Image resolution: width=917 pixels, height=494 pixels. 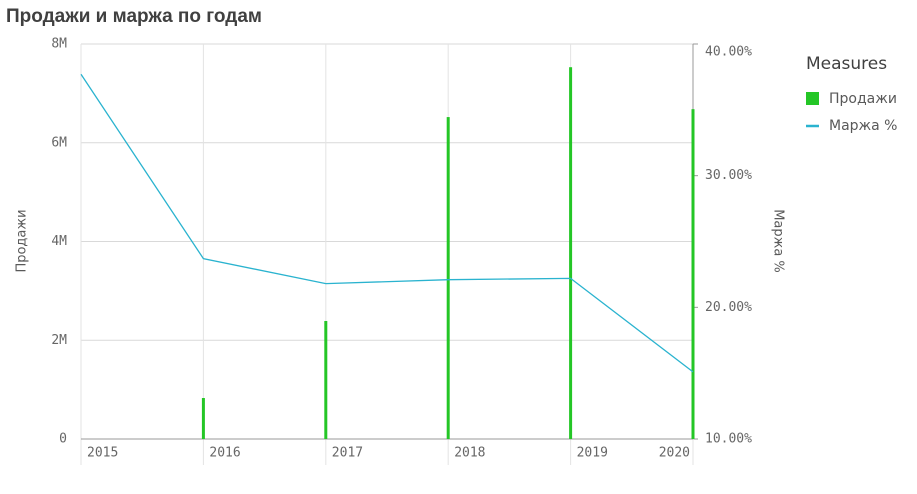 I want to click on y-tick-label: 8M, so click(x=59, y=44).